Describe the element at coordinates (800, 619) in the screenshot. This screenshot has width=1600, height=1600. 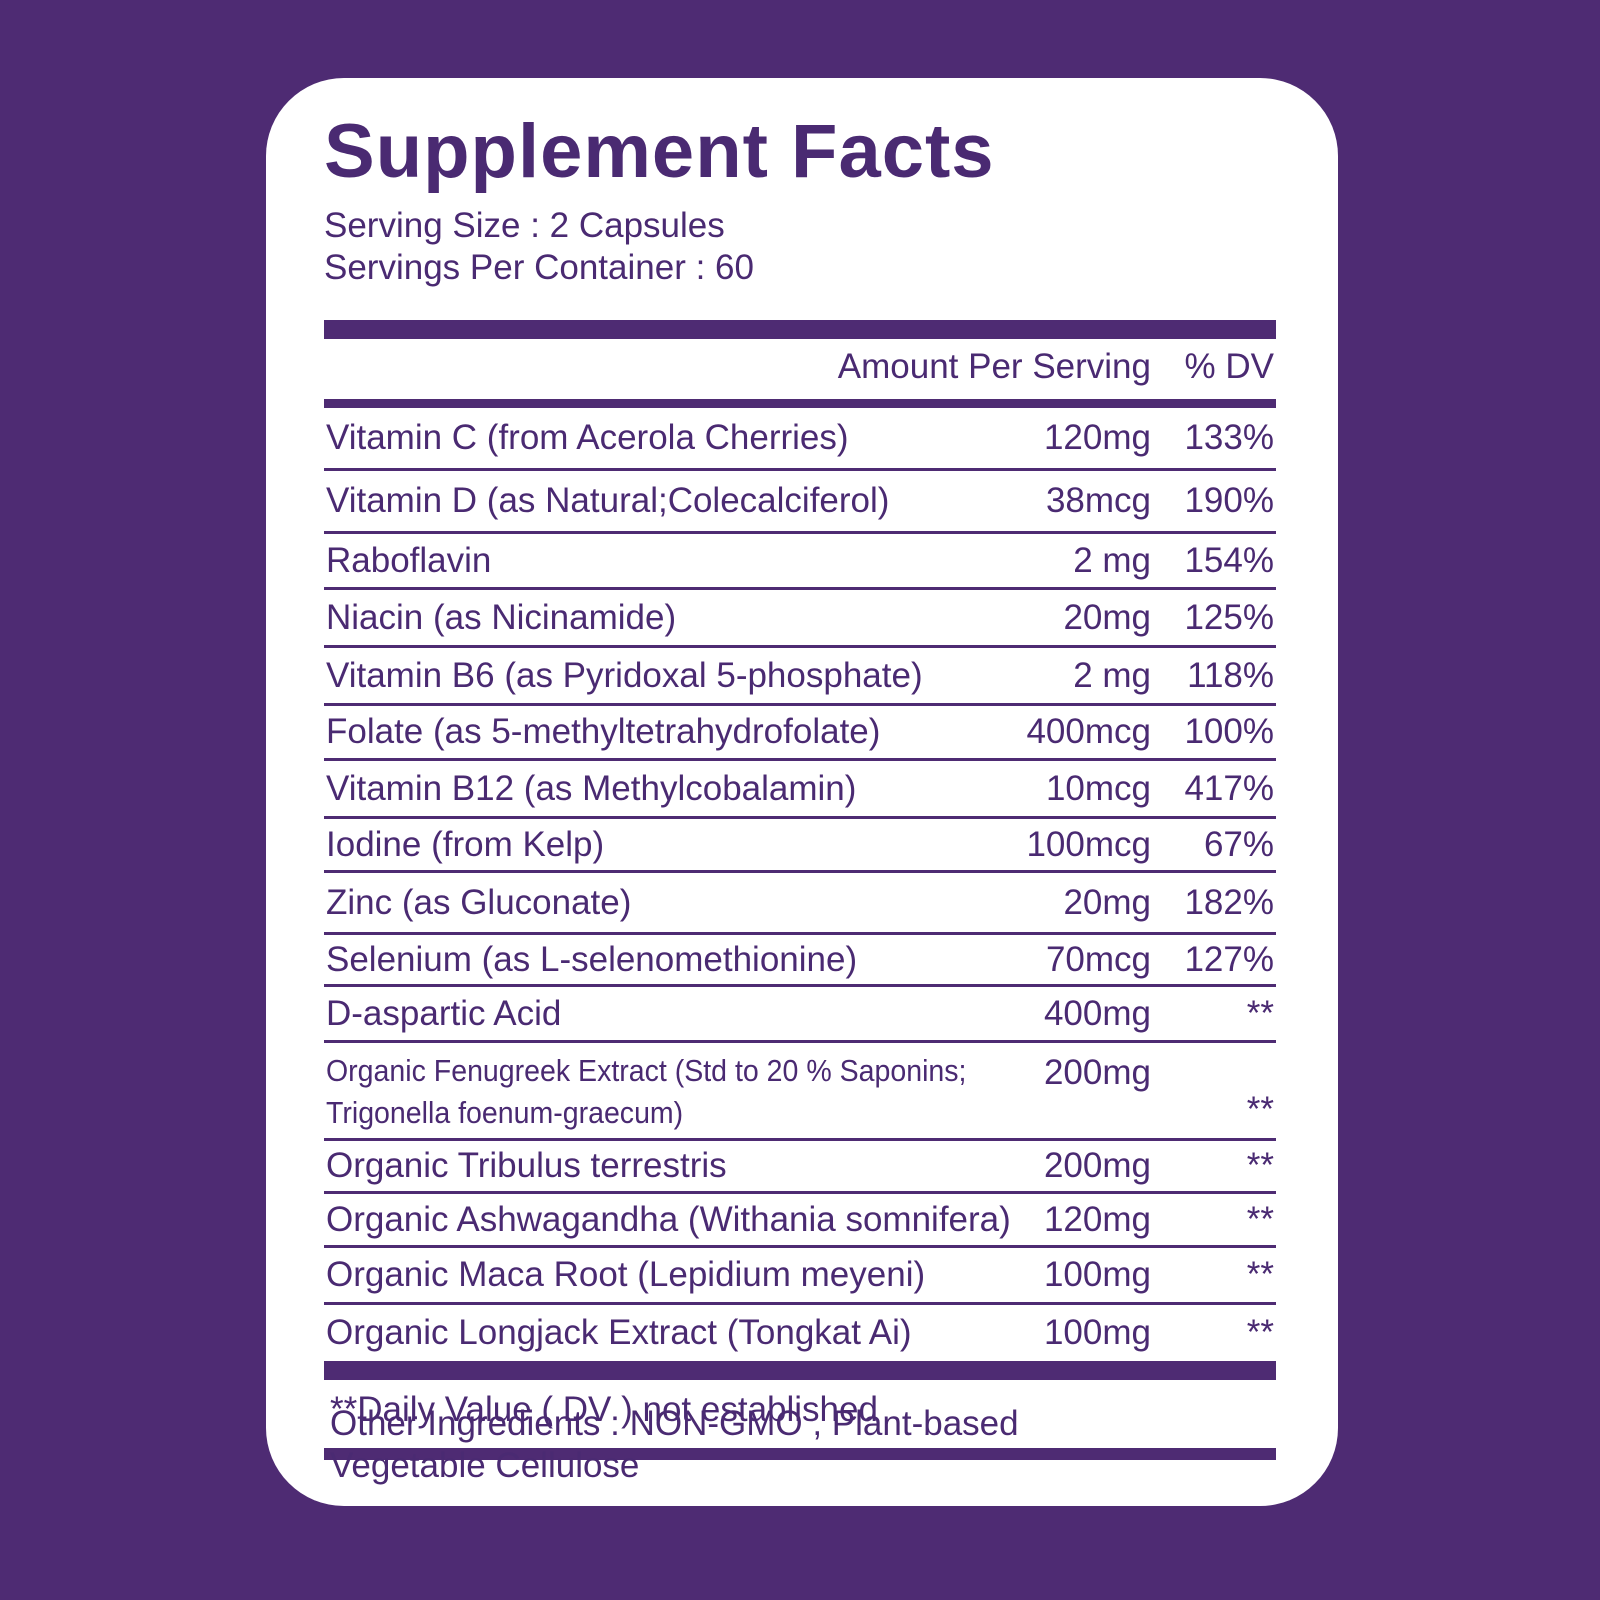
I see `table-row: Niacin (as Nicinamide) 20mg 125%` at that location.